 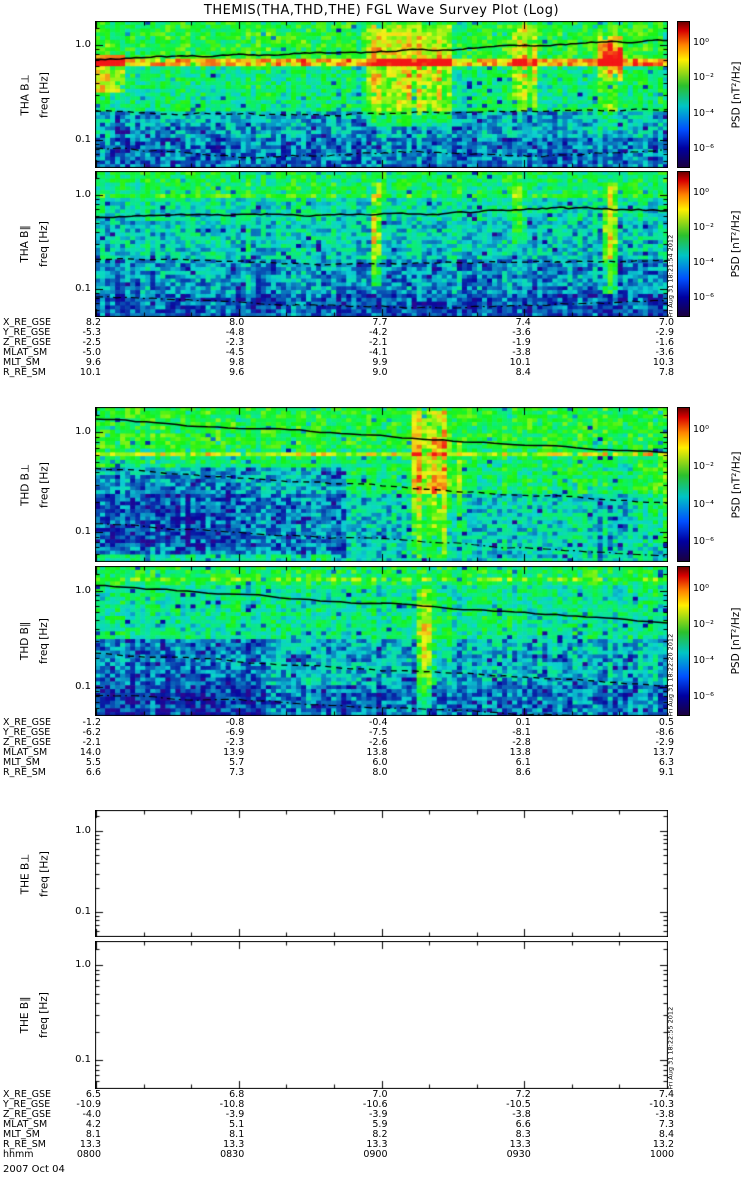 What do you see at coordinates (25, 873) in the screenshot?
I see `probe-component-label-the-bperp: THE B⊥` at bounding box center [25, 873].